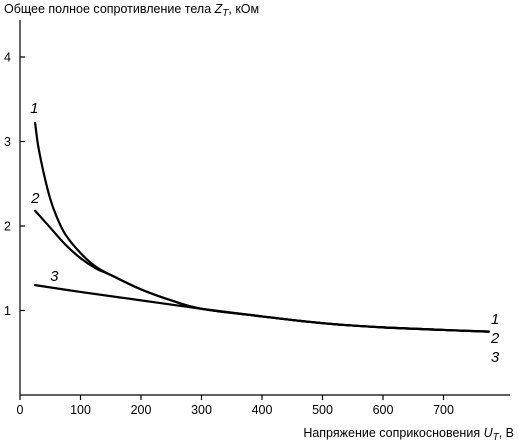 The height and width of the screenshot is (443, 518). Describe the element at coordinates (225, 13) in the screenshot. I see `y-axis-title-subscript: T` at that location.